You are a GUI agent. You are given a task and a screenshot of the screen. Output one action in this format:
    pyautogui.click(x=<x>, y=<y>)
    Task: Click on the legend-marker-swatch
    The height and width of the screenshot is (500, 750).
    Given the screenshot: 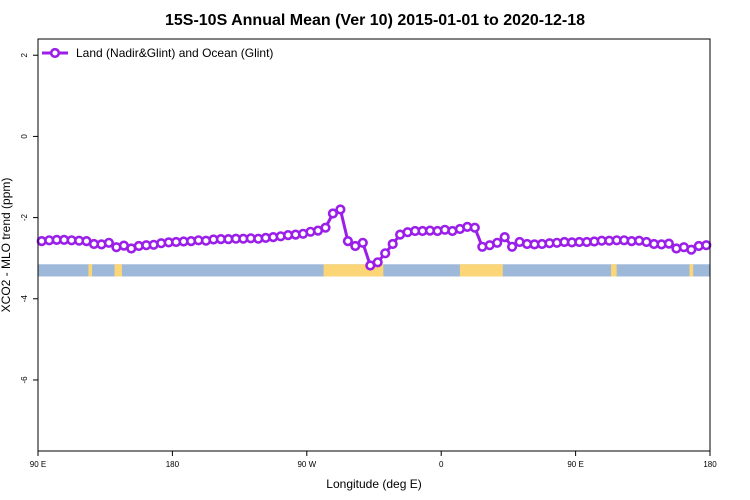 What is the action you would take?
    pyautogui.click(x=55, y=53)
    